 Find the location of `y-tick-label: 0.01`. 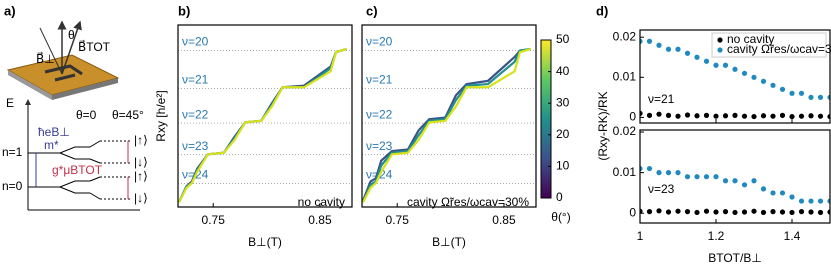

y-tick-label: 0.01 is located at coordinates (625, 76).